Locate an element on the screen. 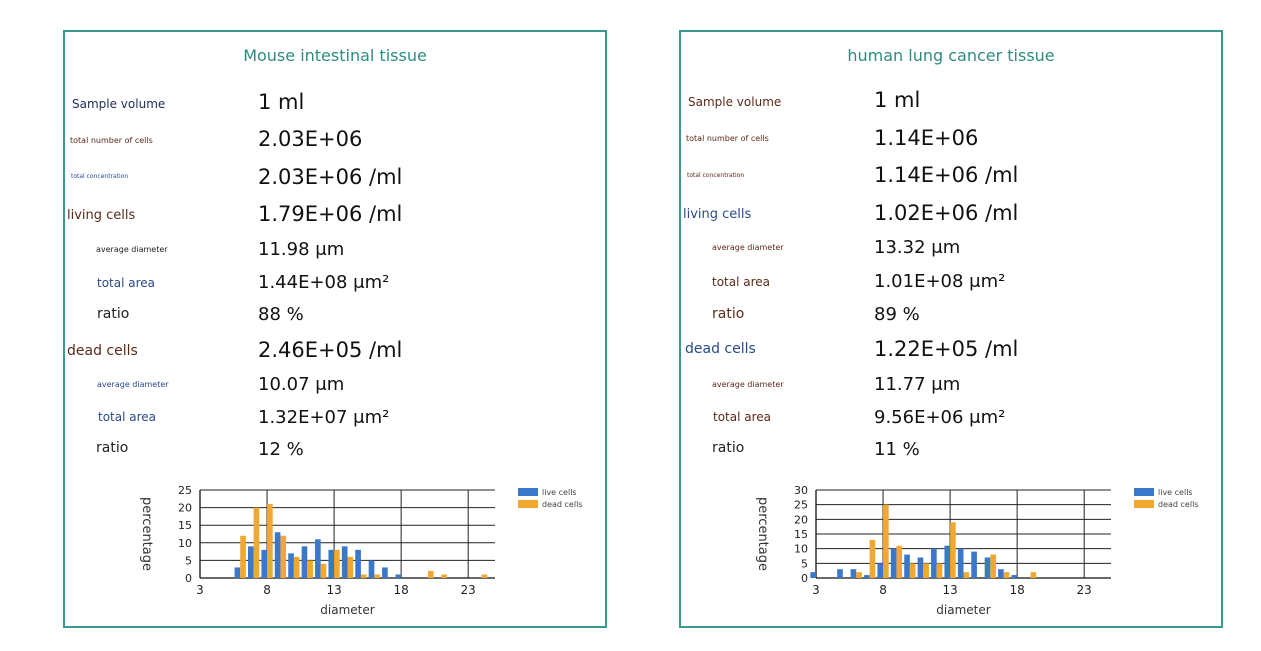  dead-cells-label: dead cells is located at coordinates (720, 349).